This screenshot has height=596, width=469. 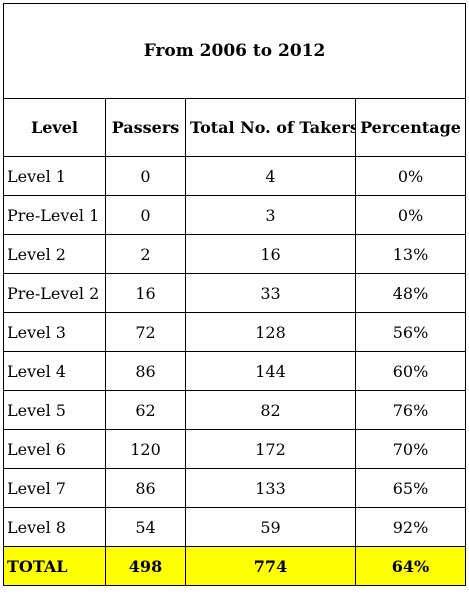 I want to click on percentage-cell: 76%, so click(x=410, y=410).